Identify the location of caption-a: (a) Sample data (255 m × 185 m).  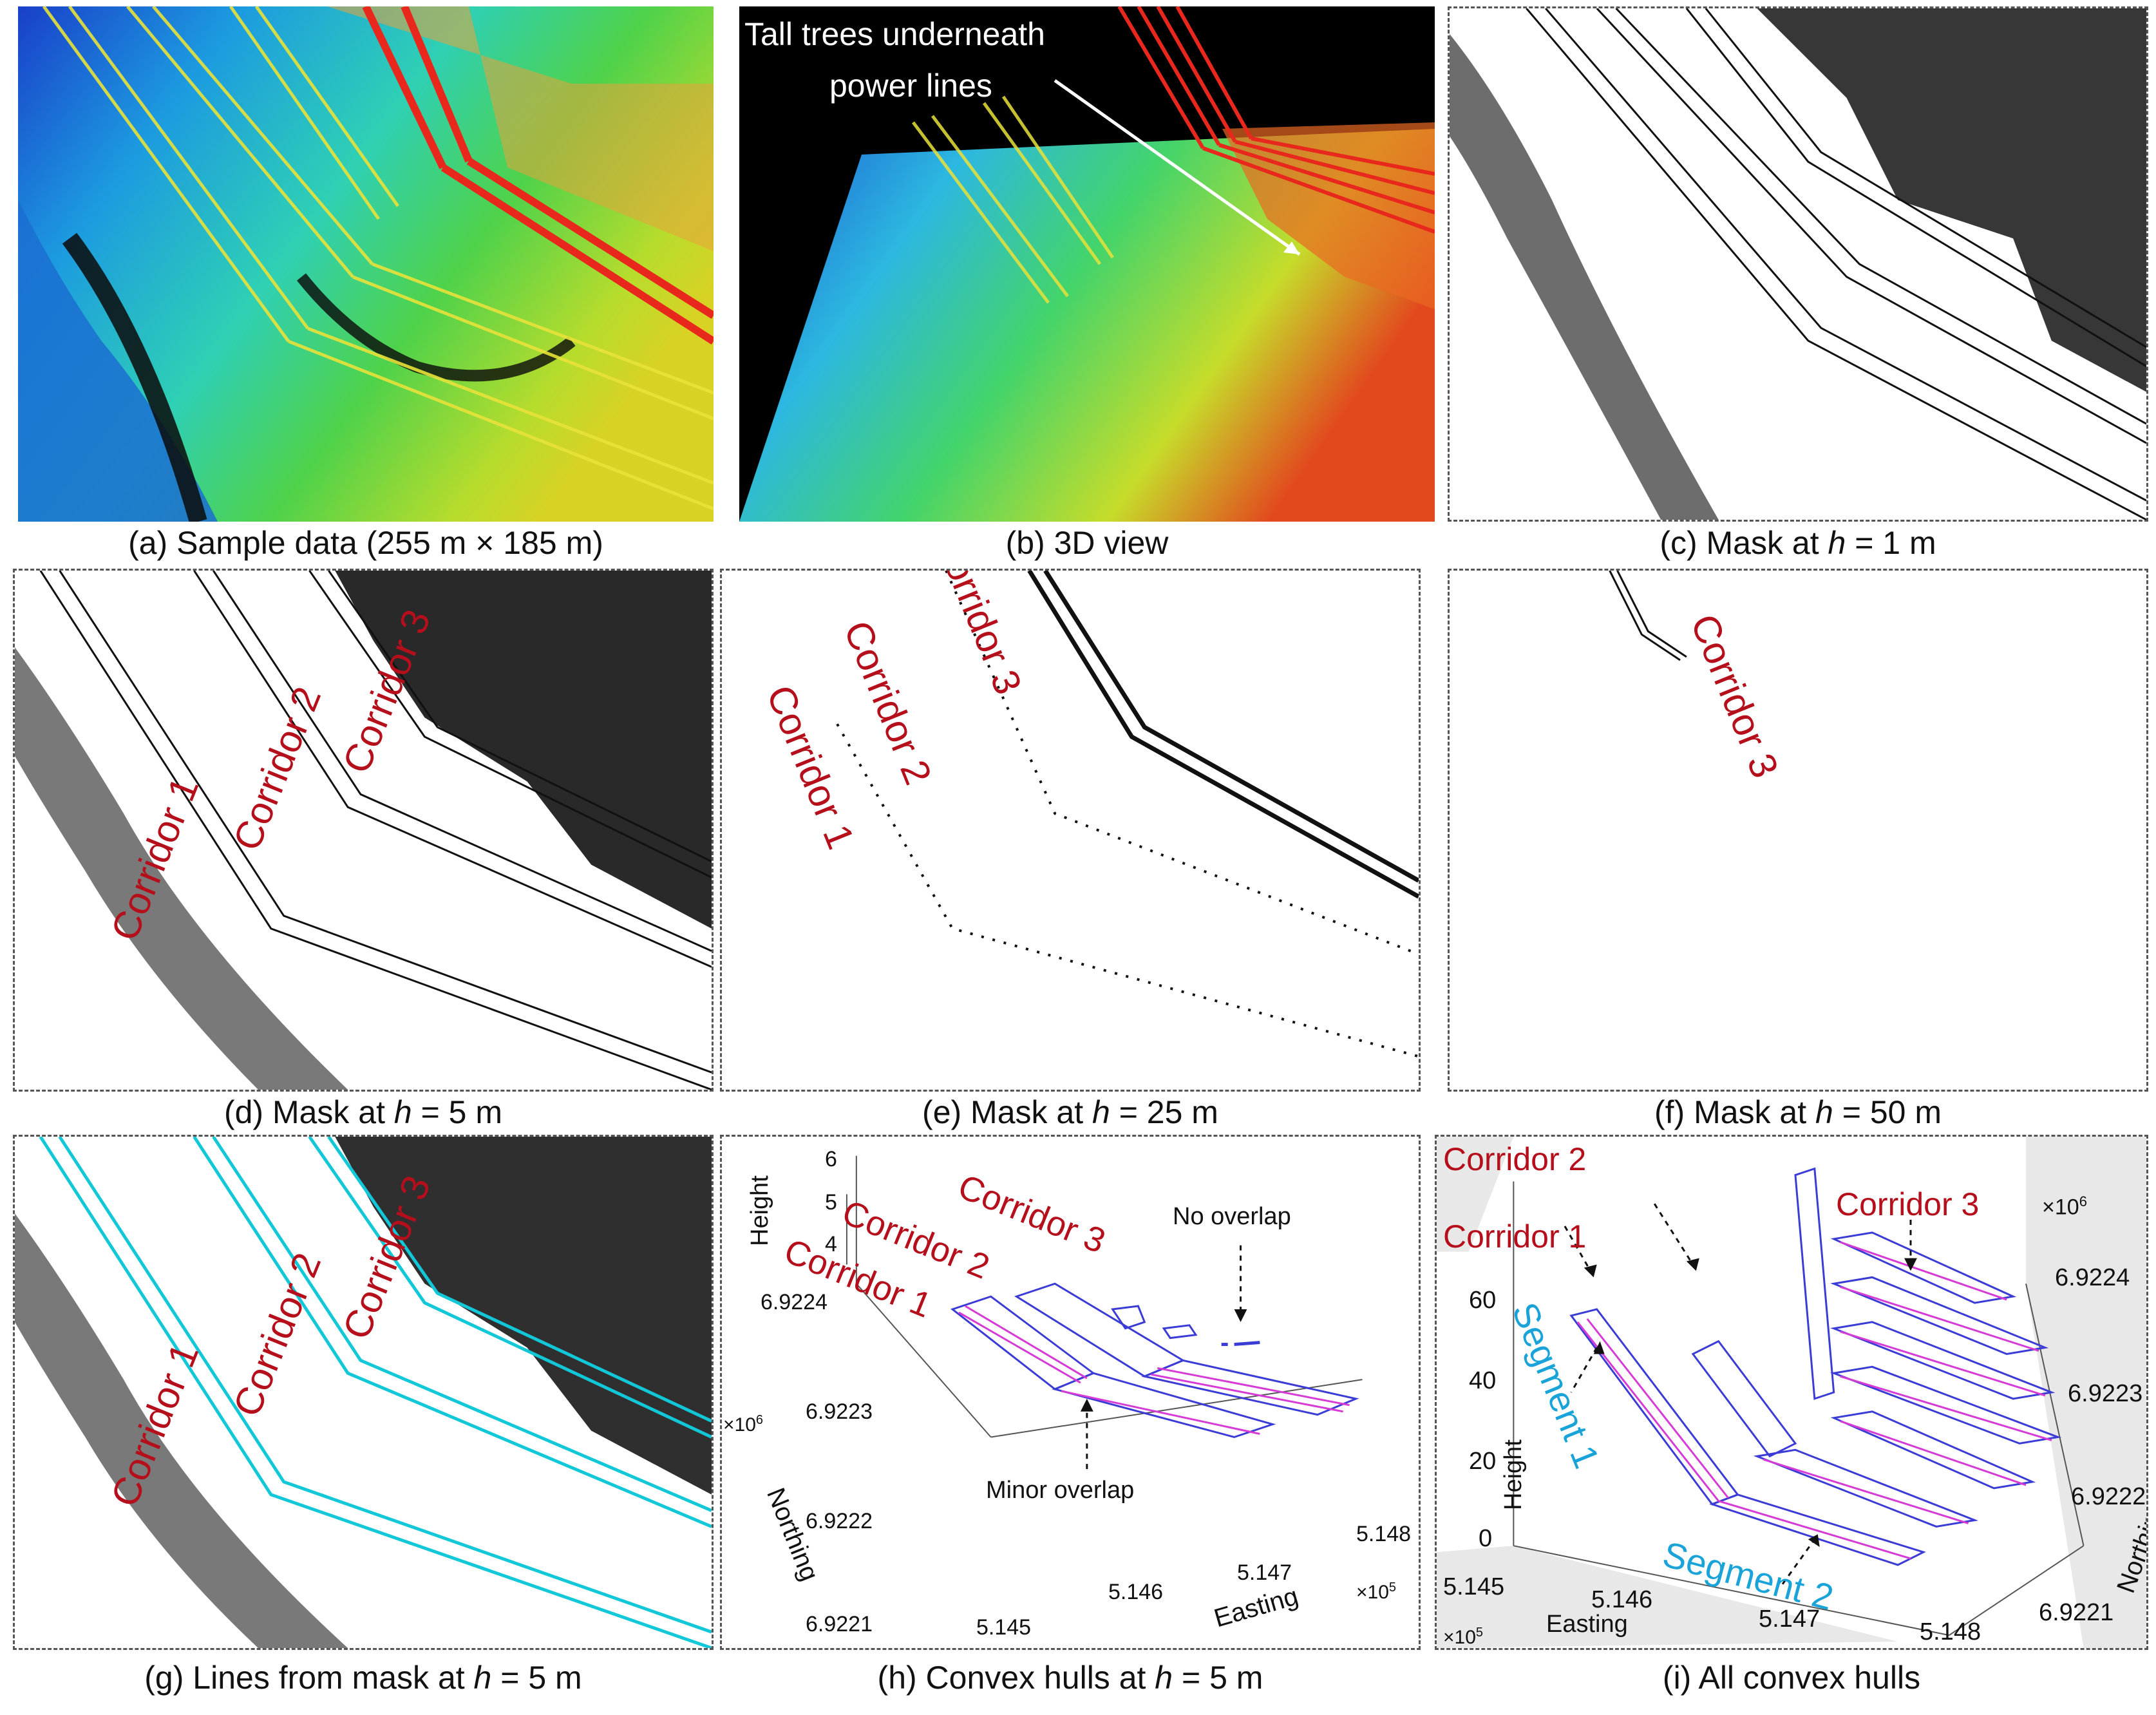
(366, 543).